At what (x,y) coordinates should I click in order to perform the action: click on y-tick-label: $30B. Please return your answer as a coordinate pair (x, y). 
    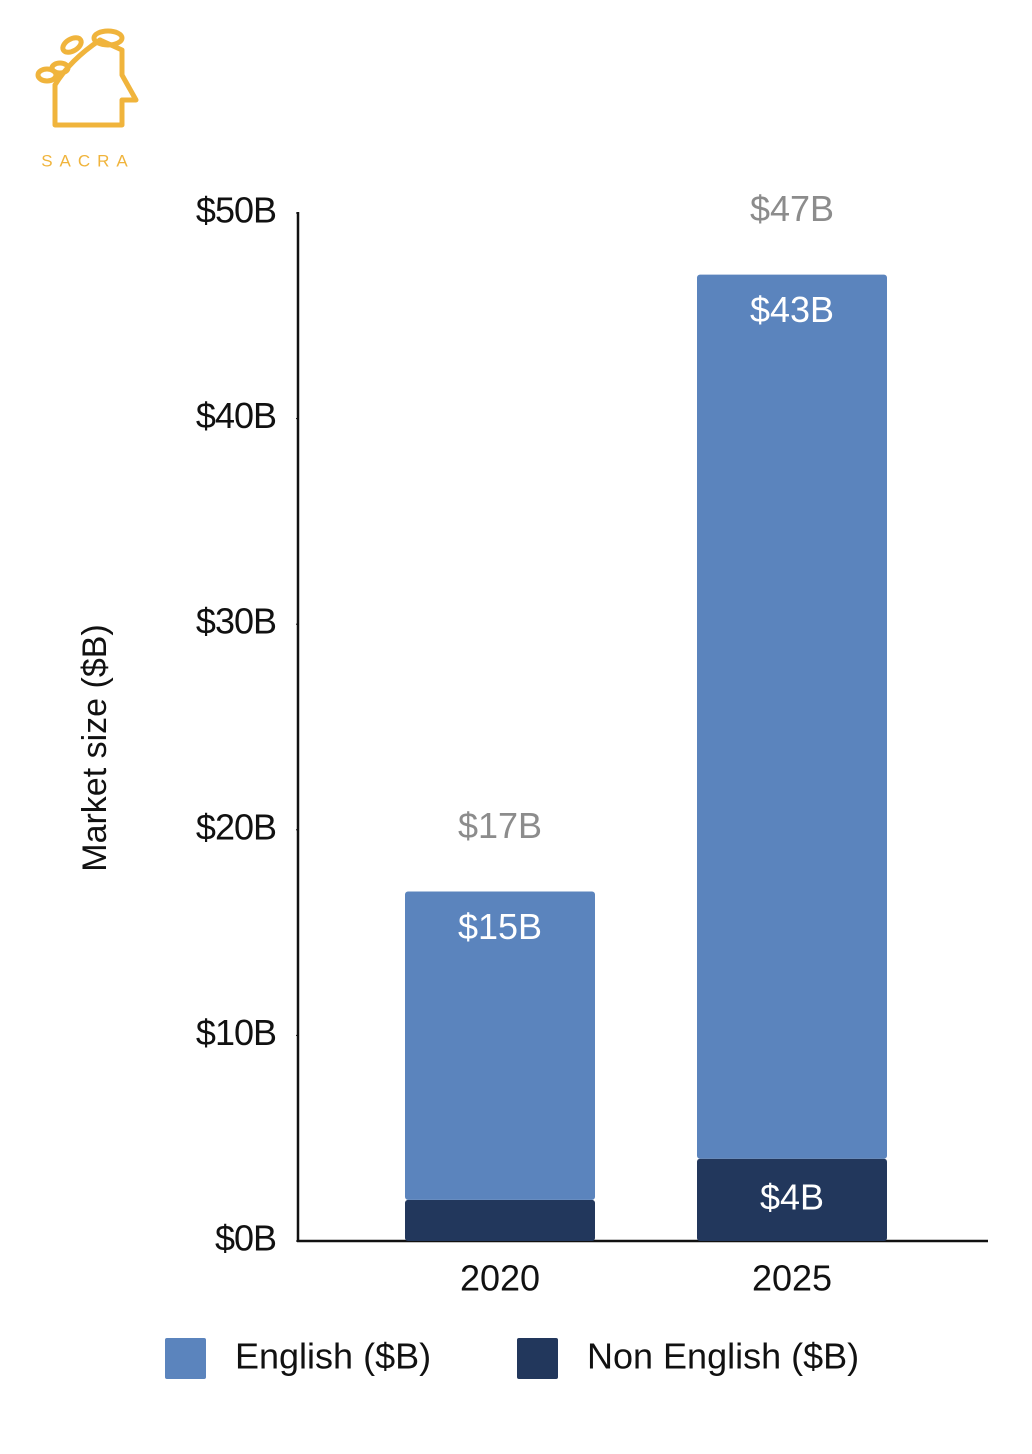
    Looking at the image, I should click on (236, 621).